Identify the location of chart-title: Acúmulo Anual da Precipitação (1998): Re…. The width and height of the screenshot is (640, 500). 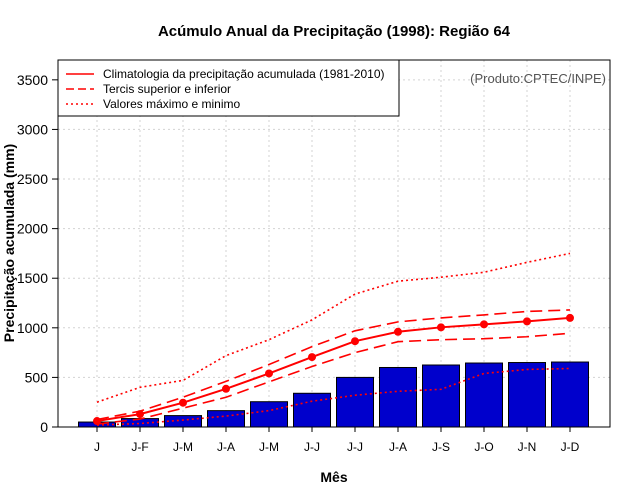
(334, 31).